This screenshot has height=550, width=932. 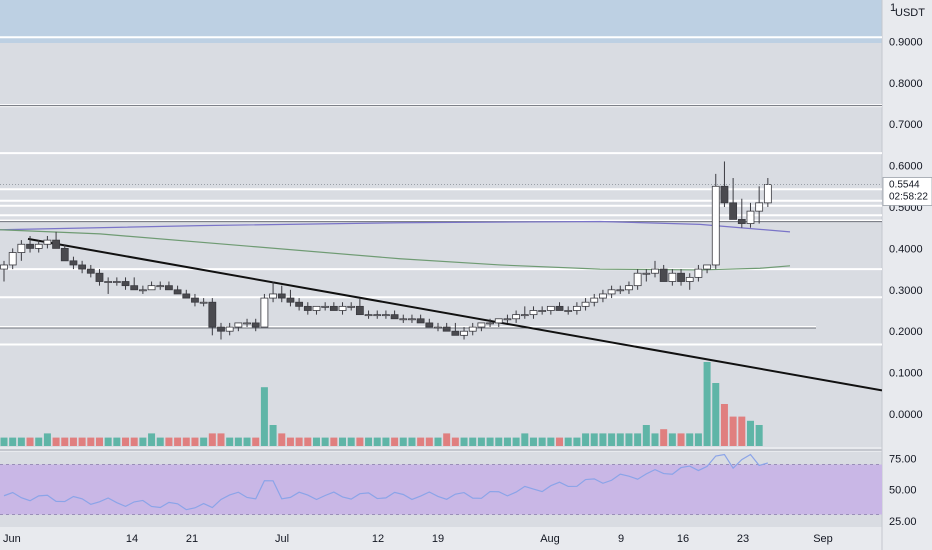 What do you see at coordinates (903, 491) in the screenshot?
I see `rsi-tick-label: 50.00` at bounding box center [903, 491].